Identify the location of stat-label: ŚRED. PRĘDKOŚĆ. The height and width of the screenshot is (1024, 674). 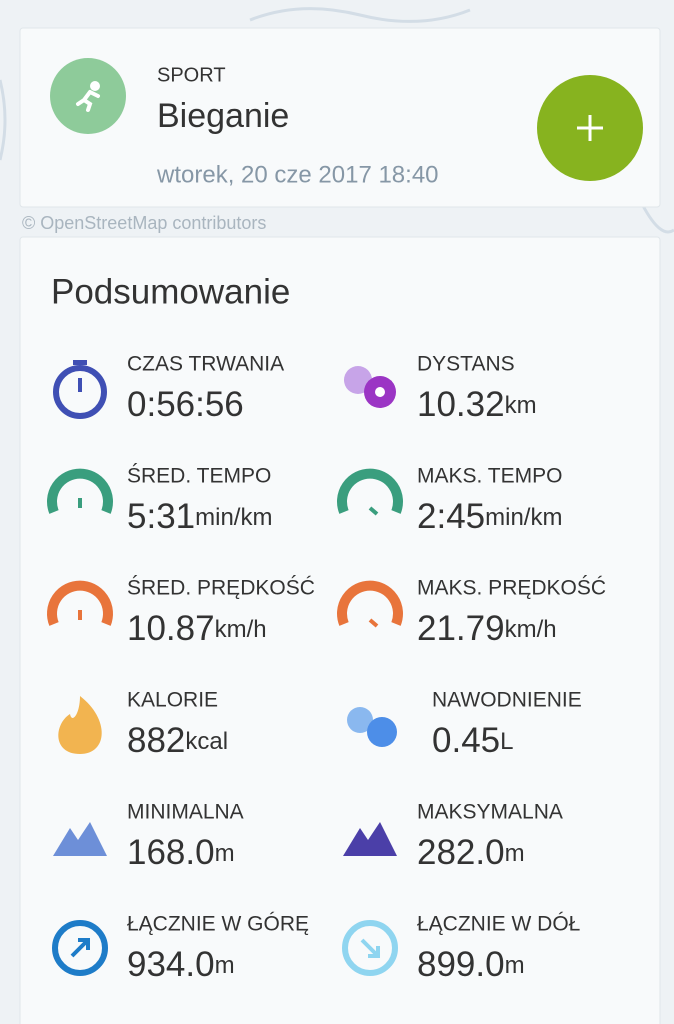
(221, 588).